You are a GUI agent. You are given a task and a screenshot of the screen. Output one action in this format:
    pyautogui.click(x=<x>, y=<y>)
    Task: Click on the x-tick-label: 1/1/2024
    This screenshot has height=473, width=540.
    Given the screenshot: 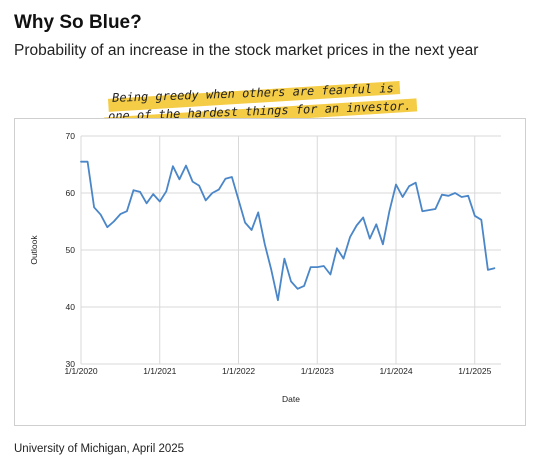 What is the action you would take?
    pyautogui.click(x=395, y=371)
    